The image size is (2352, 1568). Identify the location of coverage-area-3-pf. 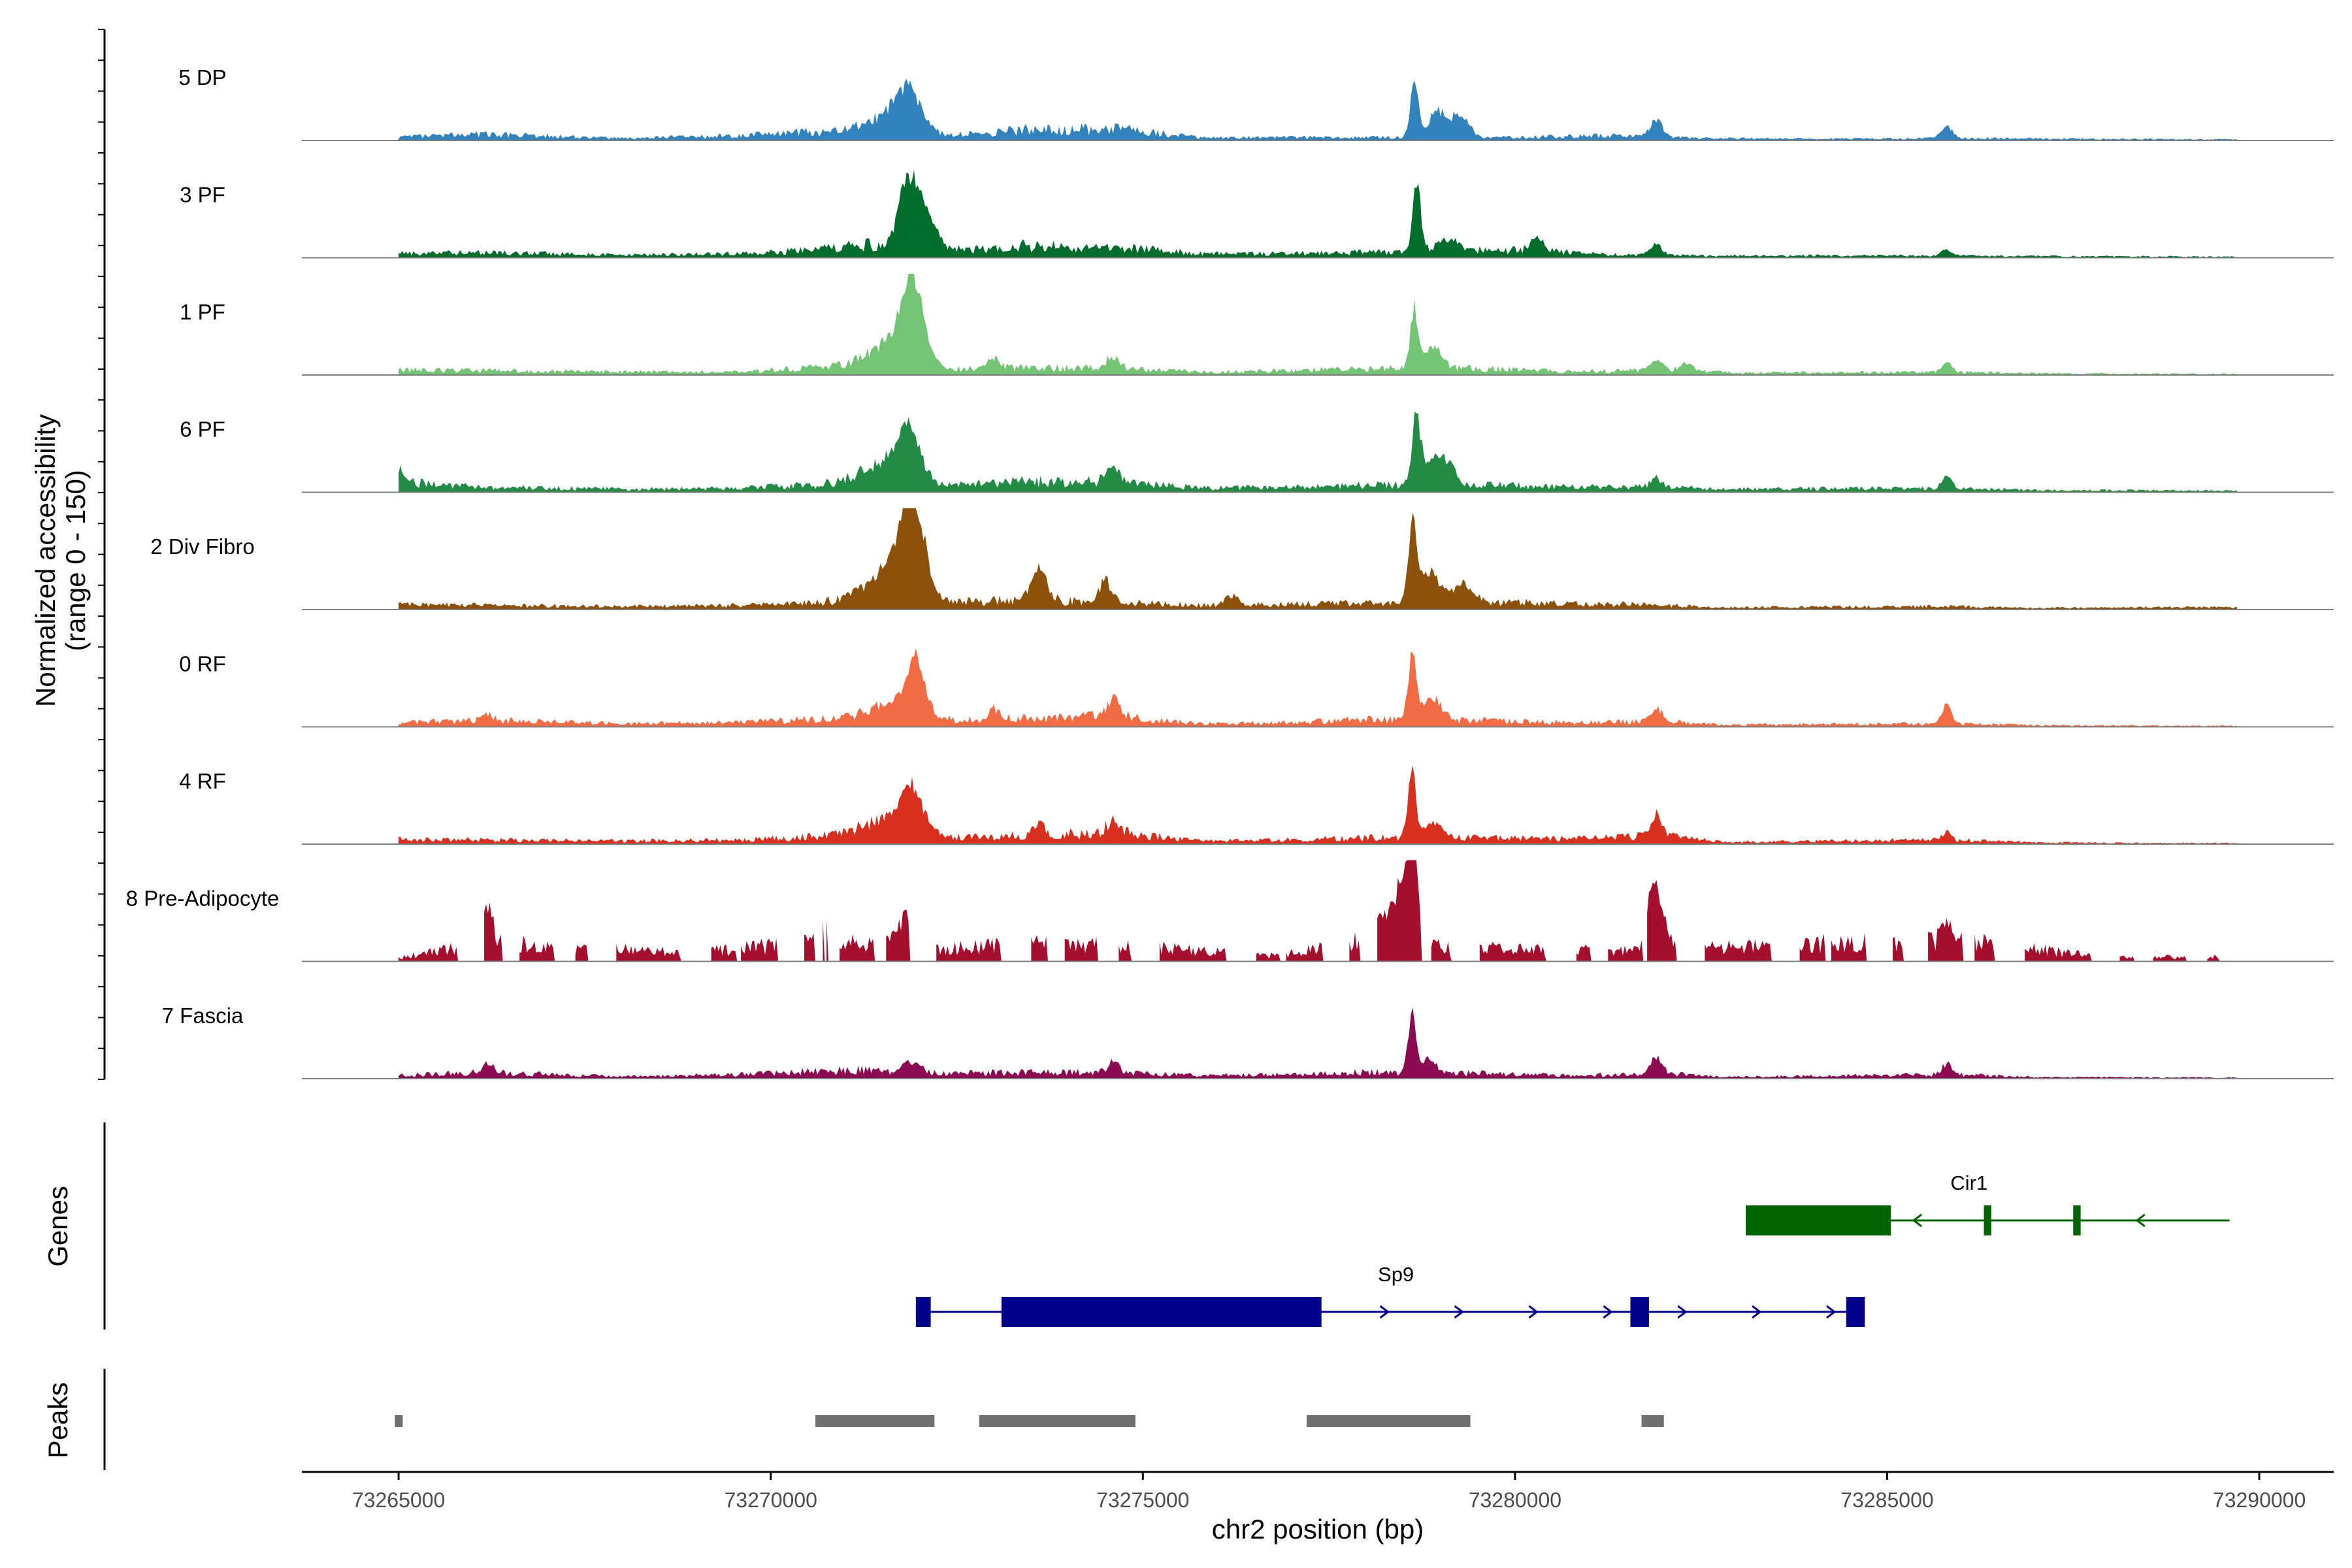
(1318, 214).